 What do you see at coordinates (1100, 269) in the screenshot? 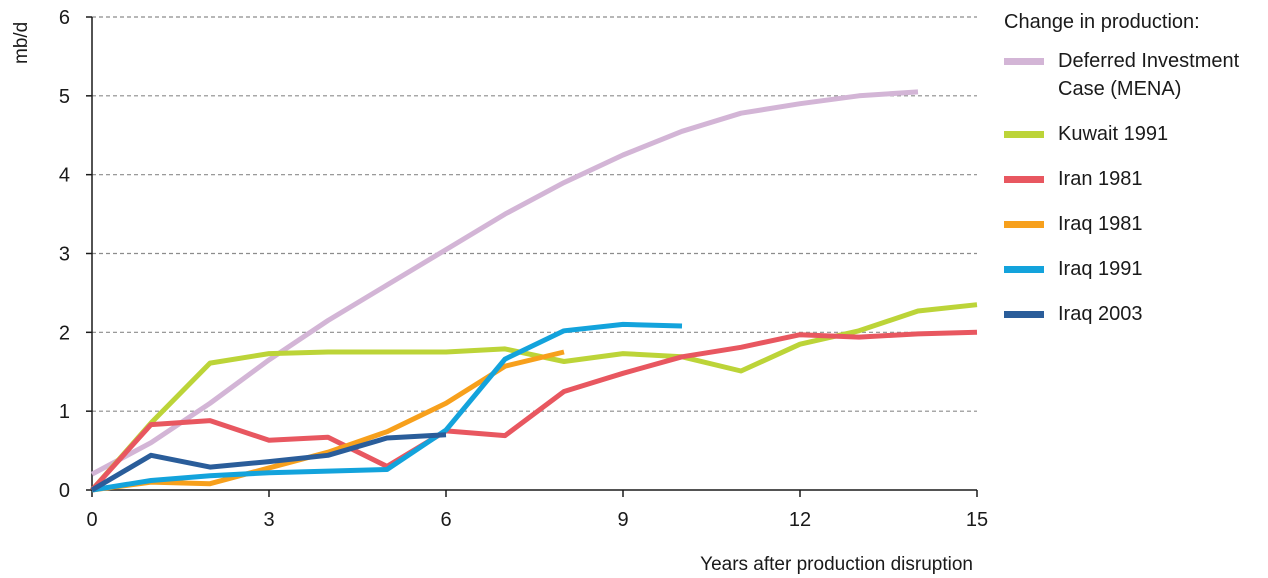
I see `legend-label: Iraq 1991` at bounding box center [1100, 269].